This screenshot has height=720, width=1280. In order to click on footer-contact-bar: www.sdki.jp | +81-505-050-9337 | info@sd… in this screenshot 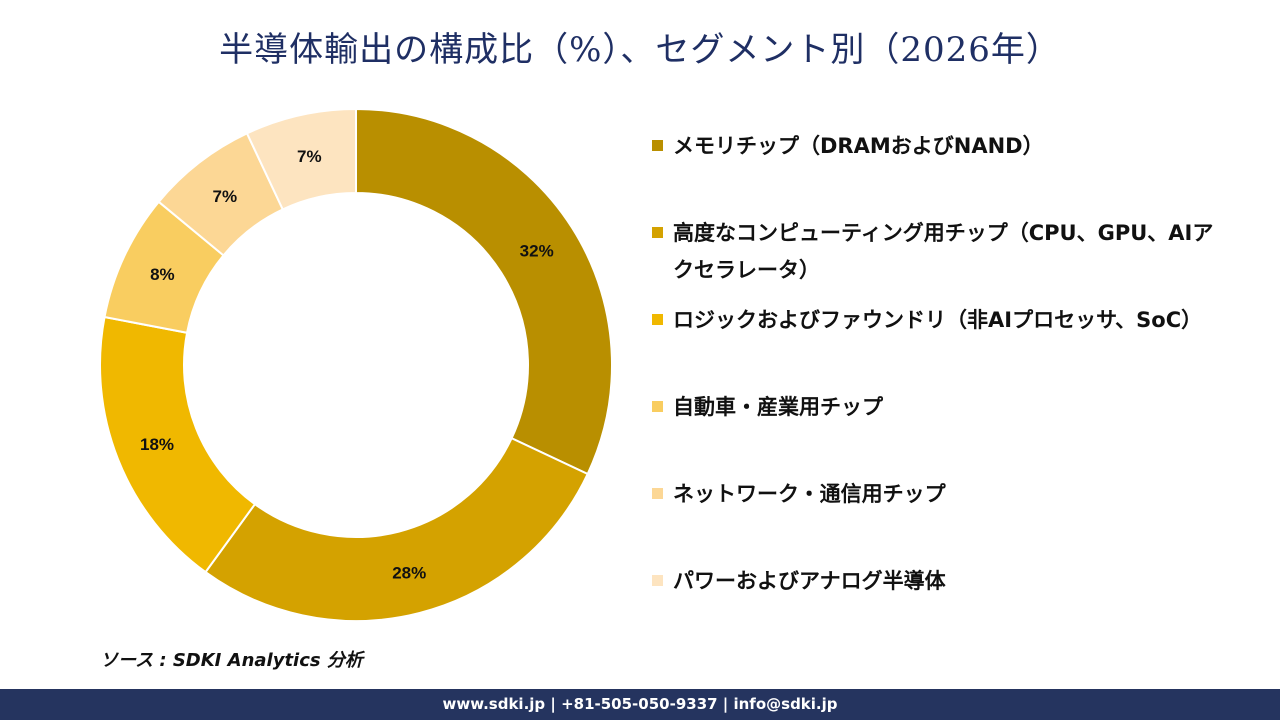, I will do `click(640, 704)`.